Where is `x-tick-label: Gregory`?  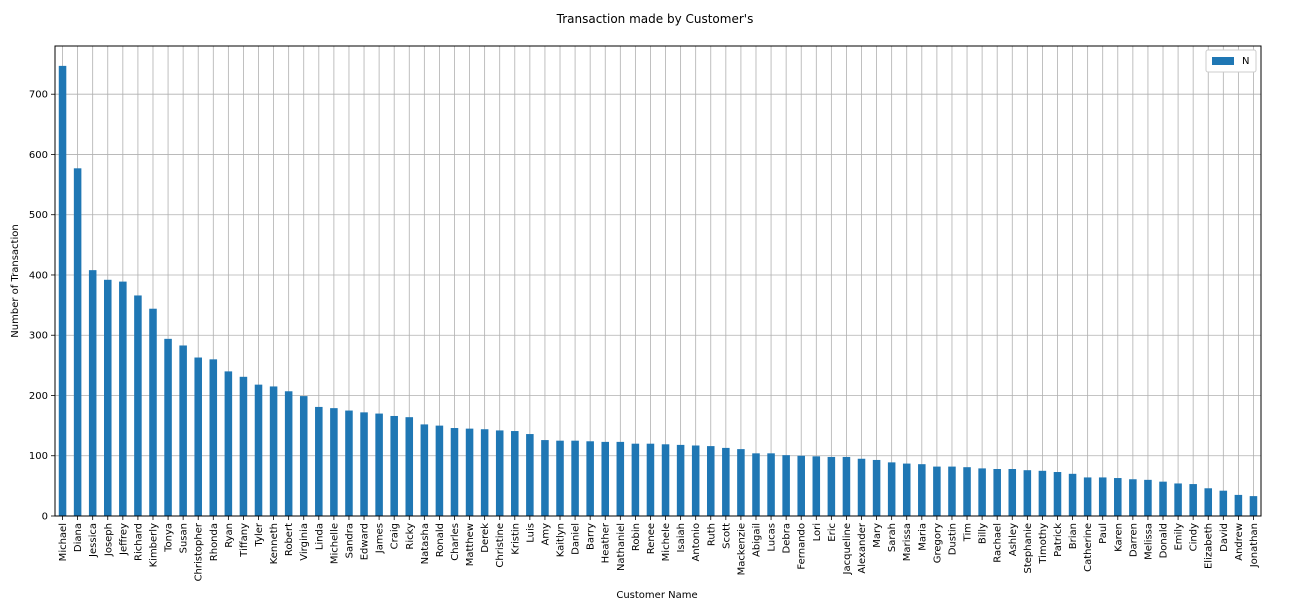 x-tick-label: Gregory is located at coordinates (937, 543).